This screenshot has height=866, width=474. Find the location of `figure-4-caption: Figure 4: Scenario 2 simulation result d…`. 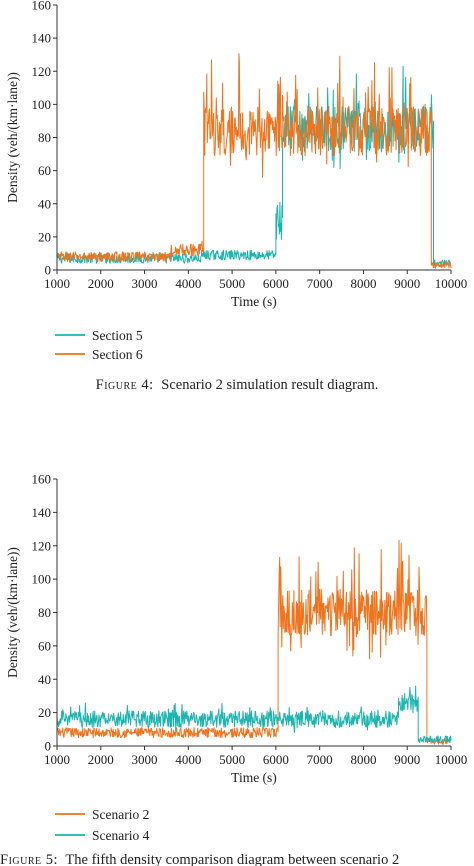

figure-4-caption: Figure 4: Scenario 2 simulation result d… is located at coordinates (237, 385).